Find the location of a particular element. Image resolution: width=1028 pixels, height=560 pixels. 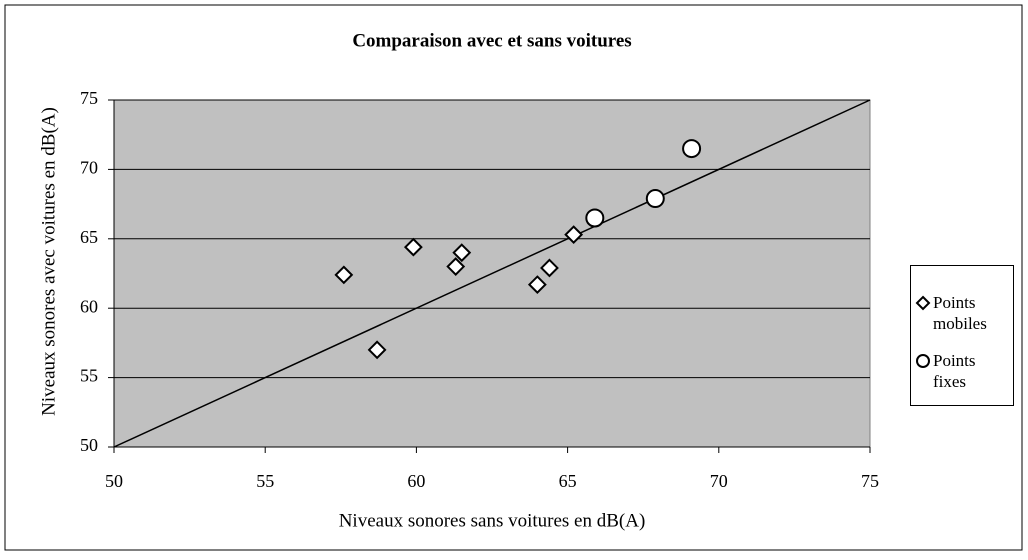

legend-label: Points mobiles is located at coordinates (960, 313).